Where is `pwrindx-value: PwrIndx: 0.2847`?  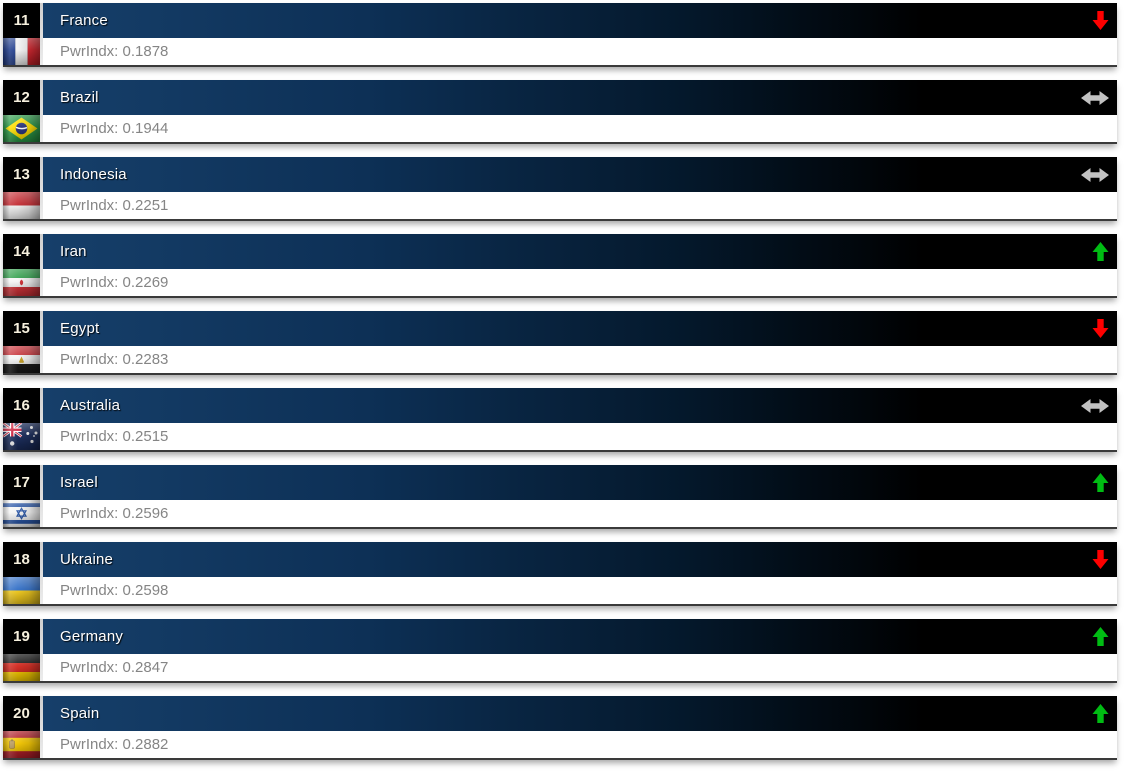
pwrindx-value: PwrIndx: 0.2847 is located at coordinates (580, 667).